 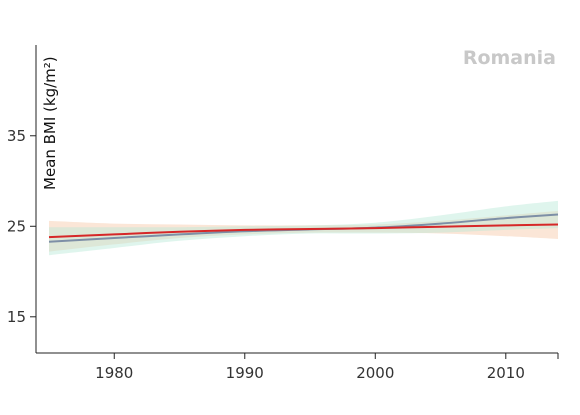 I want to click on y-tick-label: 35, so click(x=16, y=136).